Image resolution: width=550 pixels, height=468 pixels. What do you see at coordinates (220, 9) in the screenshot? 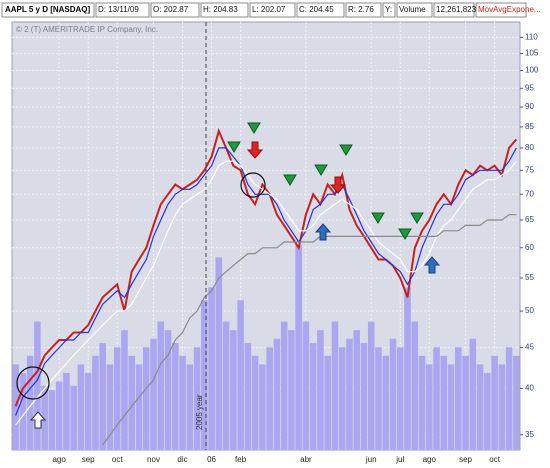
I see `header-field: H: 204.83` at bounding box center [220, 9].